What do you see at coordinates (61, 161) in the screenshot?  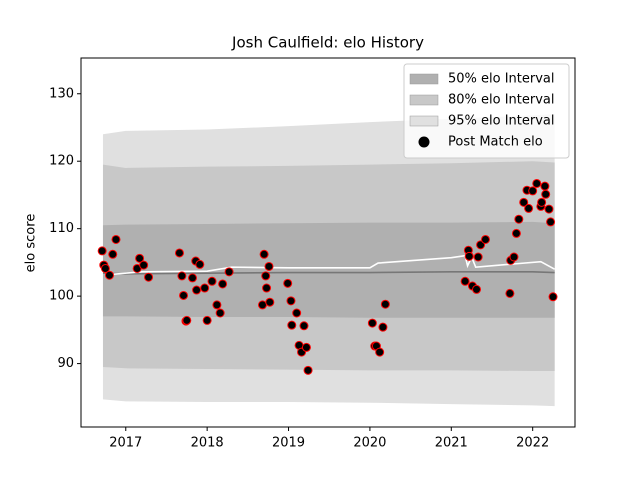 I see `y-tick-label: 120` at bounding box center [61, 161].